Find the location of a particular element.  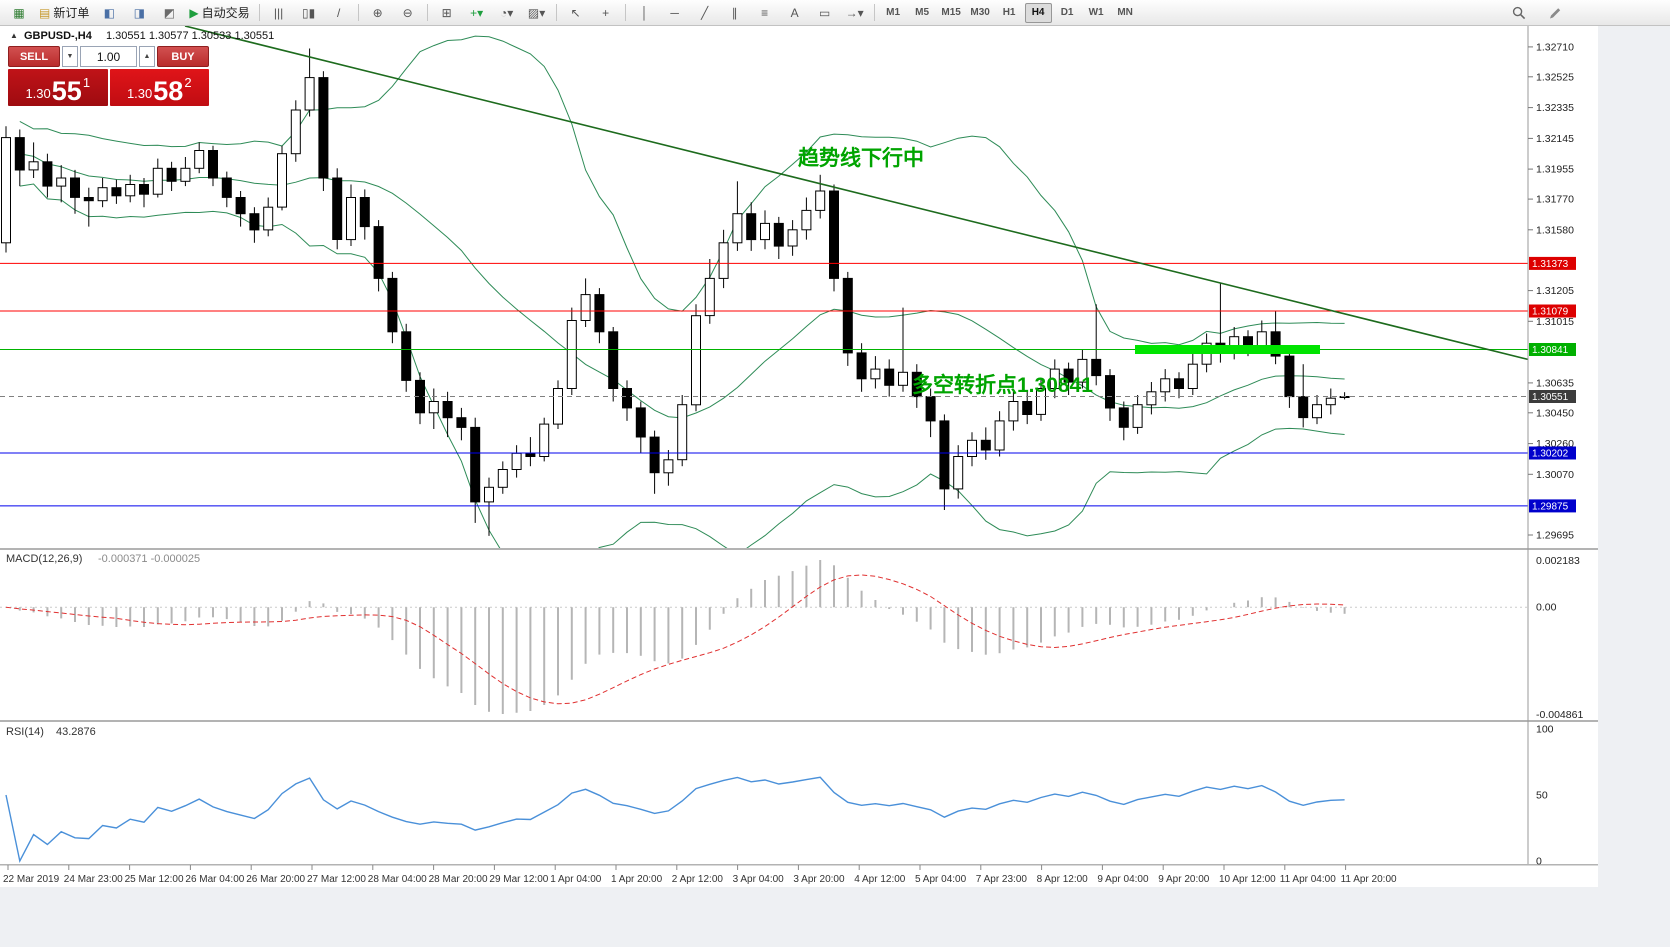

buy-price-panel: 1.30 58 2 is located at coordinates (159, 87).